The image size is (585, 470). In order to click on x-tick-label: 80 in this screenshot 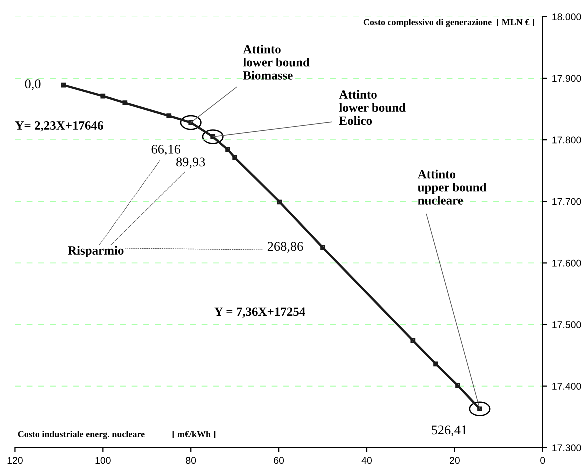, I will do `click(191, 460)`.